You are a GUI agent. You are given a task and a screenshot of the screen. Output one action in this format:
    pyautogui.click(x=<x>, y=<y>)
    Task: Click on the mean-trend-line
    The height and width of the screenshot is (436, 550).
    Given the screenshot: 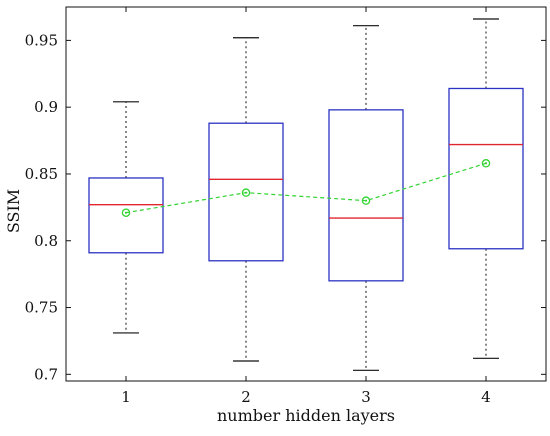 What is the action you would take?
    pyautogui.click(x=306, y=188)
    